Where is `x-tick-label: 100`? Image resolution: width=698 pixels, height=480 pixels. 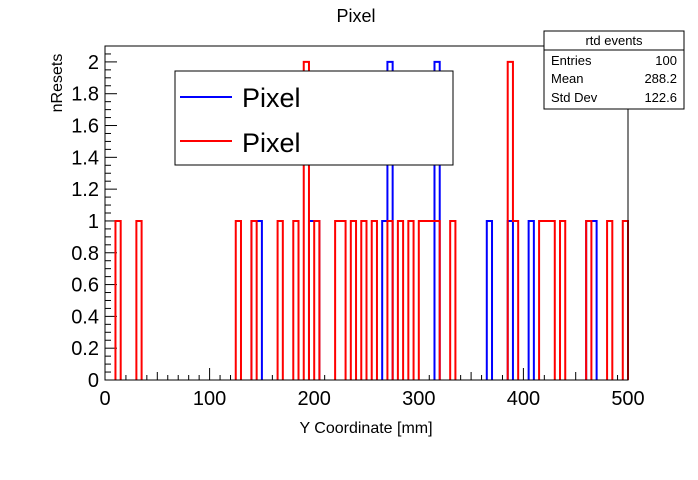
x-tick-label: 100 is located at coordinates (209, 399).